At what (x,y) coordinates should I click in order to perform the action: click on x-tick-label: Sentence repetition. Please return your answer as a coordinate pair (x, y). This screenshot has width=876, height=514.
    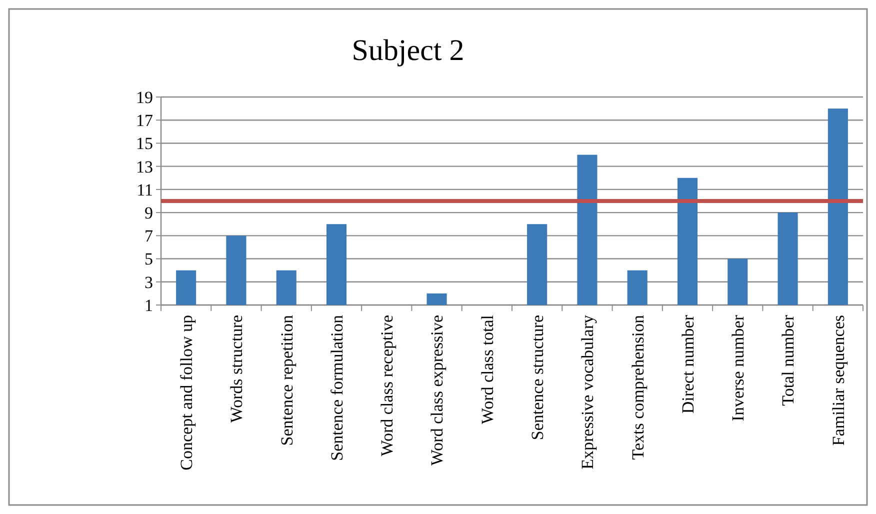
    Looking at the image, I should click on (286, 380).